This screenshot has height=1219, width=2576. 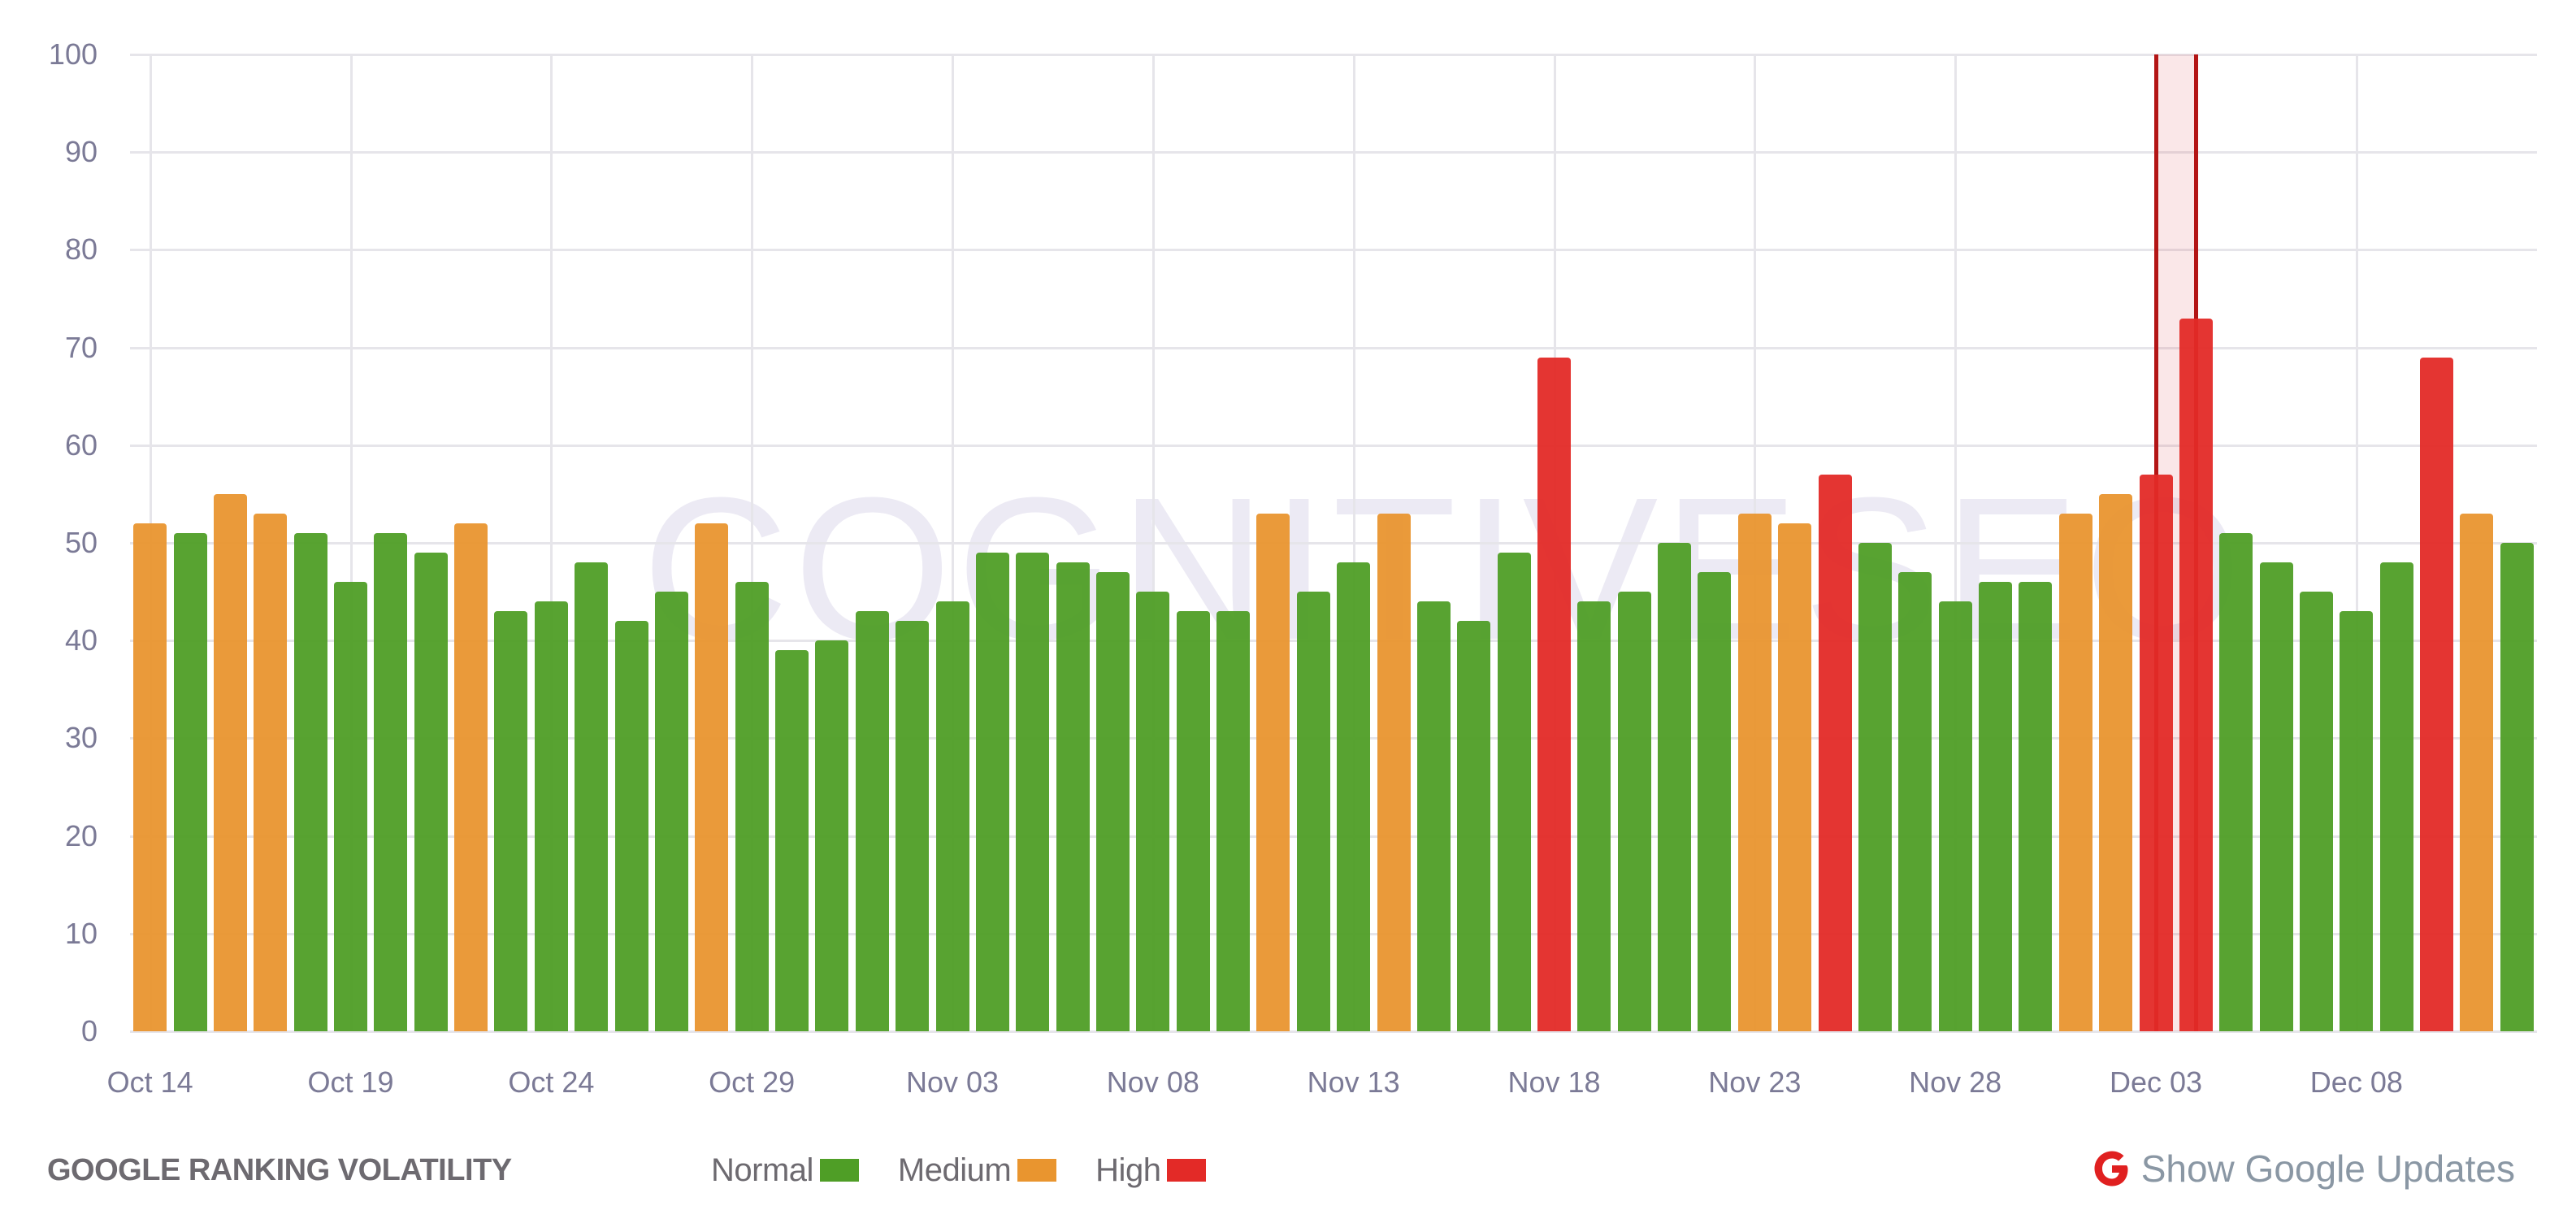 What do you see at coordinates (81, 835) in the screenshot?
I see `y-tick-label: 20` at bounding box center [81, 835].